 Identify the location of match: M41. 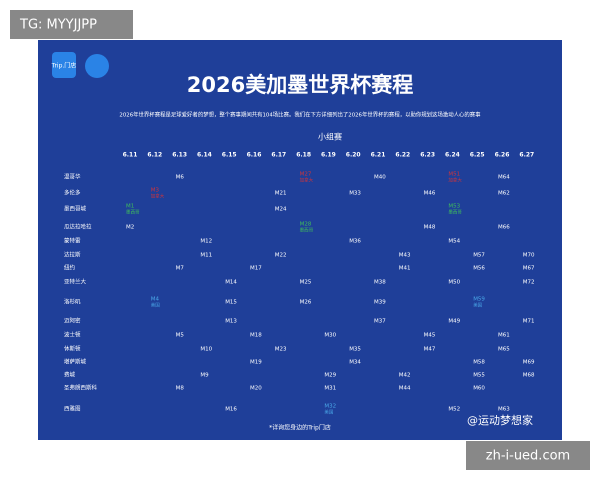
(405, 269).